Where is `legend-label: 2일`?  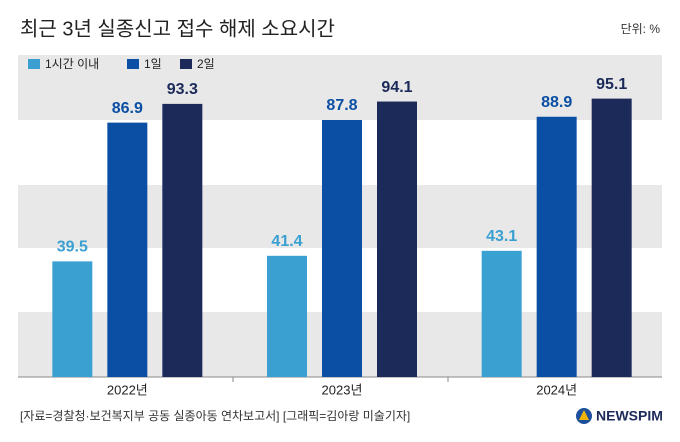 legend-label: 2일 is located at coordinates (206, 64).